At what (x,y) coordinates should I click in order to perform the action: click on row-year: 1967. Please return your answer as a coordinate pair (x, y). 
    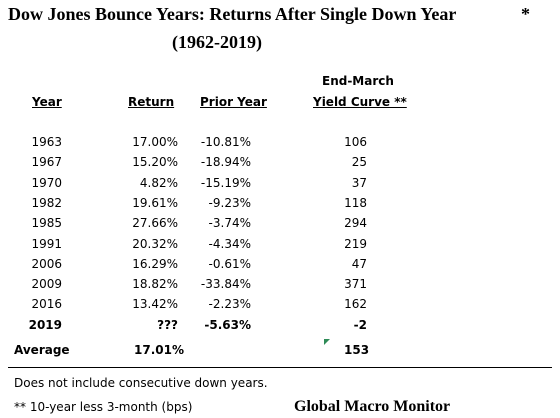
    Looking at the image, I should click on (46, 162).